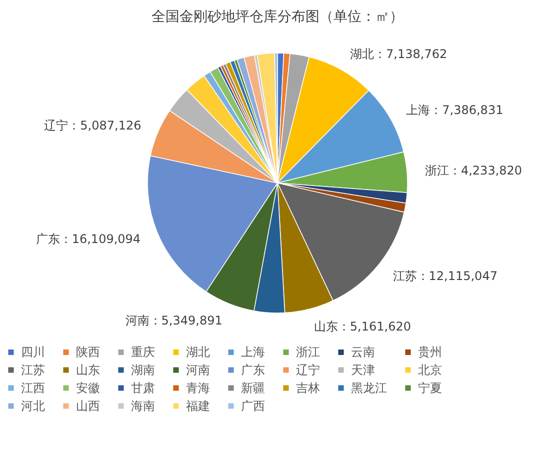 The width and height of the screenshot is (555, 451). What do you see at coordinates (33, 406) in the screenshot?
I see `legend-label: 河北` at bounding box center [33, 406].